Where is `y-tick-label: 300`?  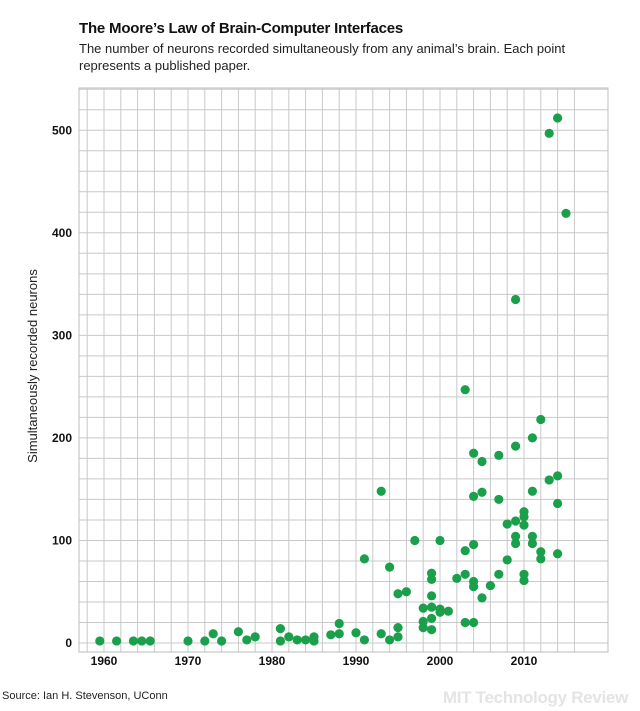 y-tick-label: 300 is located at coordinates (62, 335).